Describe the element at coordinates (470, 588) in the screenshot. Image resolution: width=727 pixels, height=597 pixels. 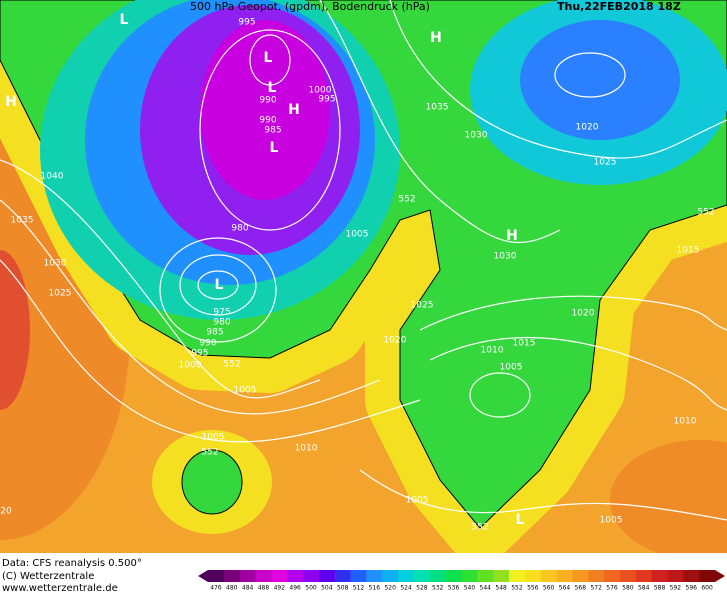
I see `scale-label: 540` at that location.